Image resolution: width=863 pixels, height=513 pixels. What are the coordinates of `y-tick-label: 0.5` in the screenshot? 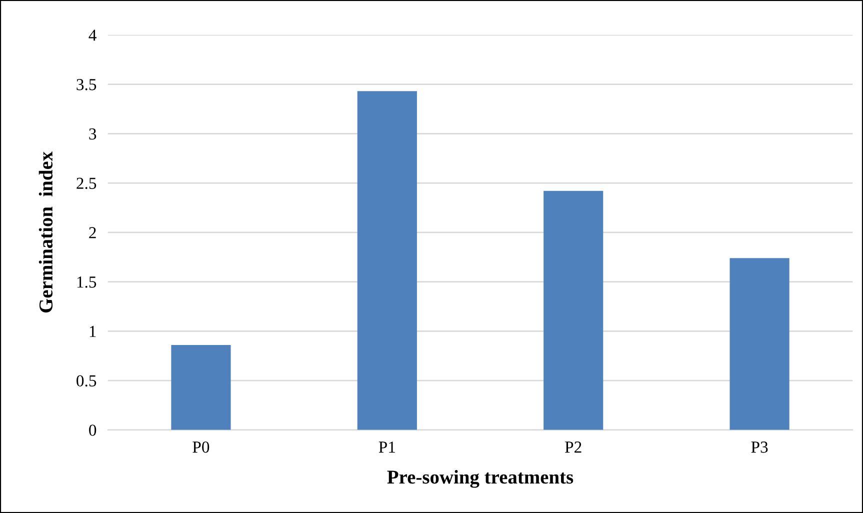 It's located at (86, 381).